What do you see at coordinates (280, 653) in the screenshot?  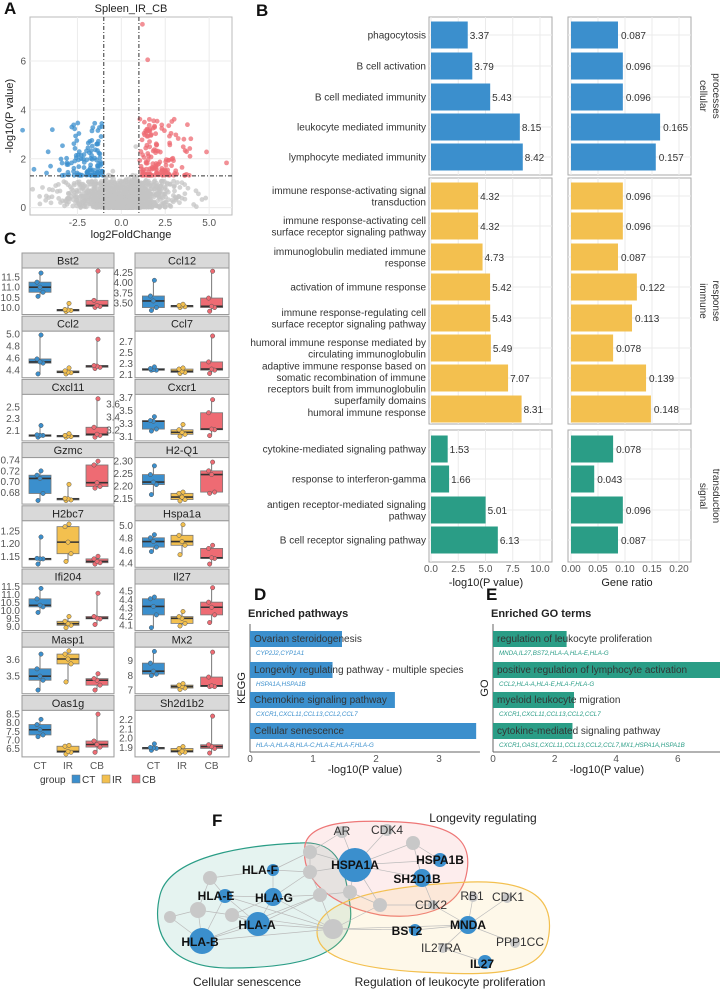 I see `gene-list: CYP2J2,CYP1A1` at bounding box center [280, 653].